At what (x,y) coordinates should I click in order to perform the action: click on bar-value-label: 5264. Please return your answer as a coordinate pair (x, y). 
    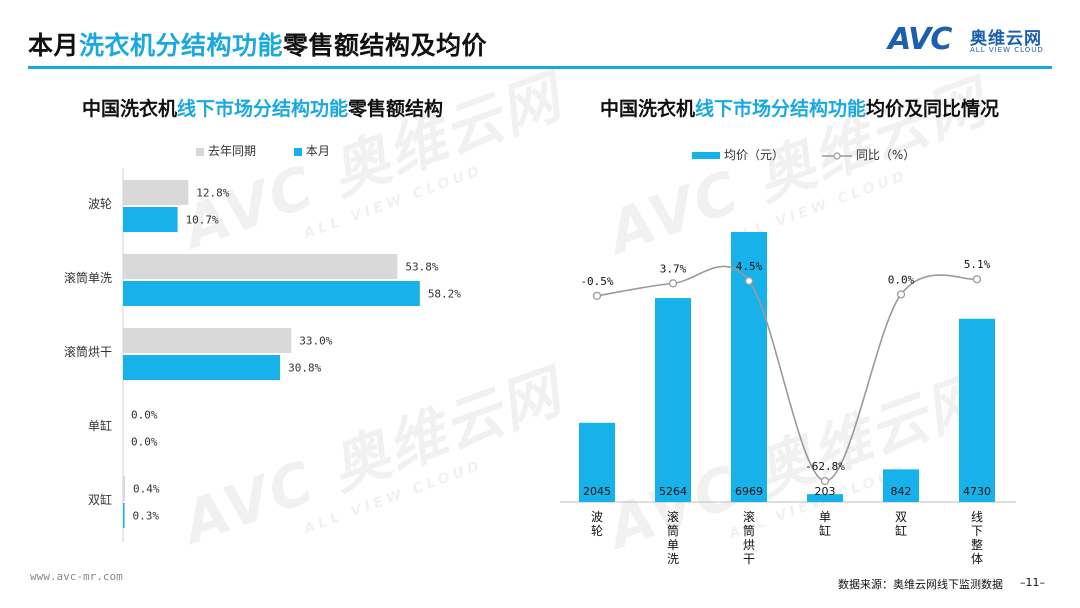
    Looking at the image, I should click on (673, 491).